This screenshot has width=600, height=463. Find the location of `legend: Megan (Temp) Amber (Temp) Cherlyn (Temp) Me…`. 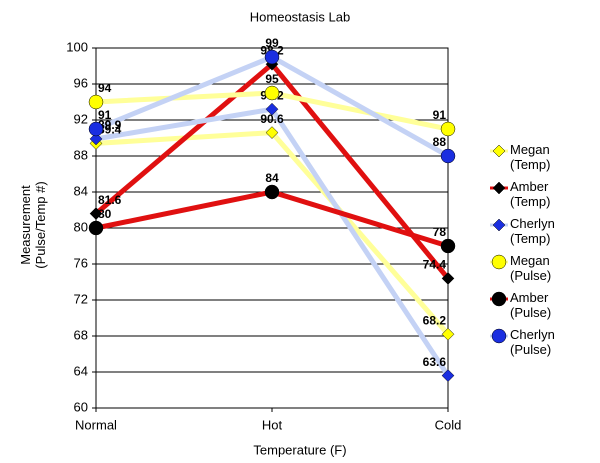

legend: Megan (Temp) Amber (Temp) Cherlyn (Temp) Me… is located at coordinates (530, 253).